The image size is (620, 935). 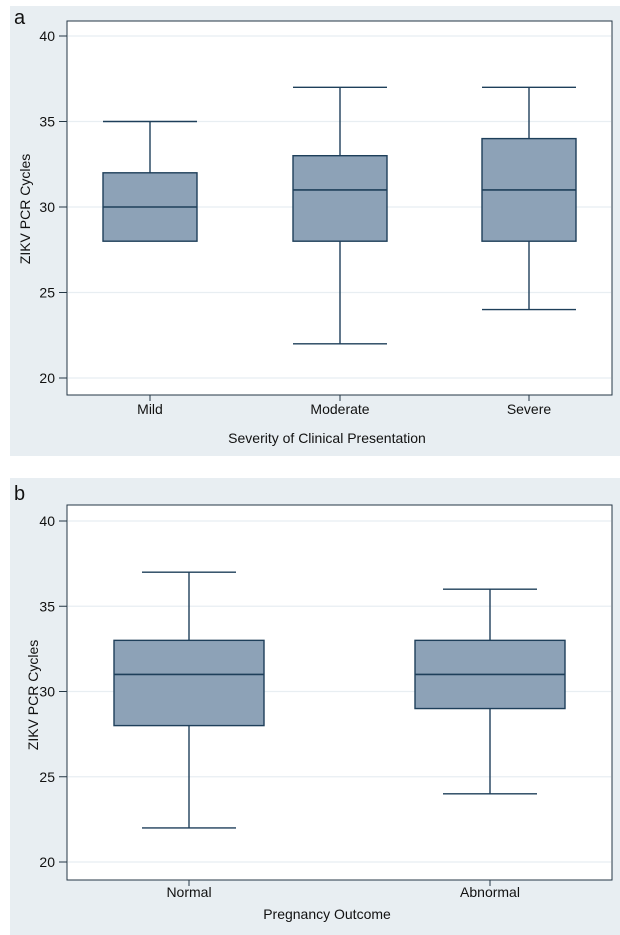 What do you see at coordinates (47, 207) in the screenshot?
I see `panel-a-y-tick-label: 30` at bounding box center [47, 207].